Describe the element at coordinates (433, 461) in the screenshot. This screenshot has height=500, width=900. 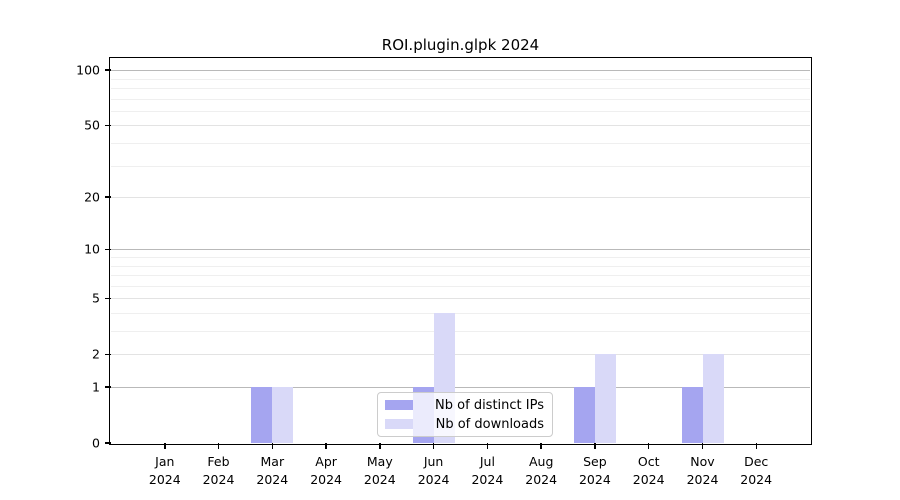
I see `x-tick-month: Jun` at that location.